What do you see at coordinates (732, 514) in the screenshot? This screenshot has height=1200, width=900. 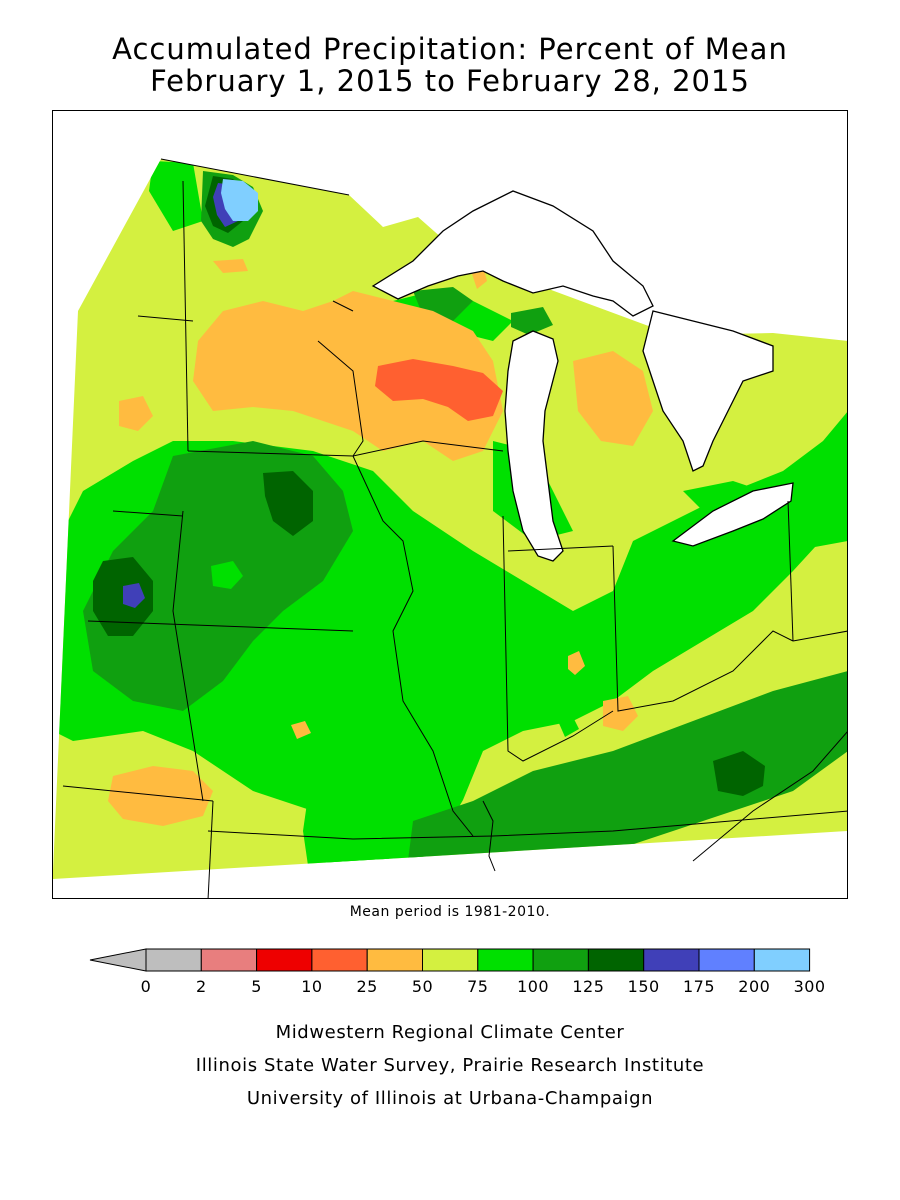 I see `lake-erie` at bounding box center [732, 514].